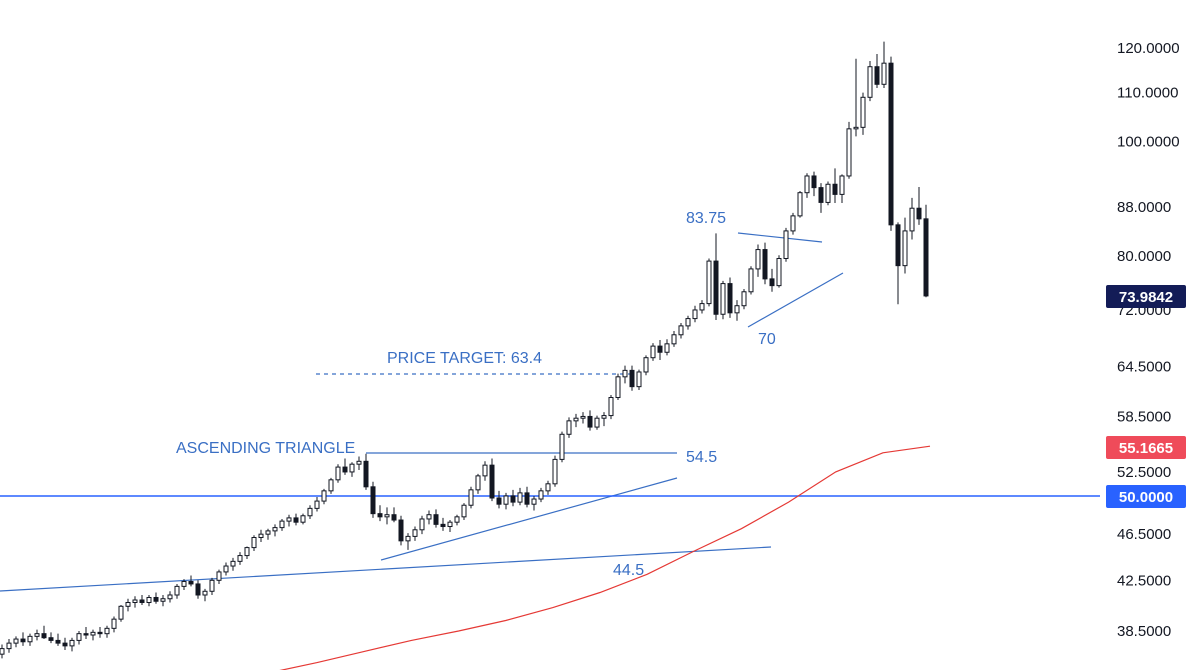  Describe the element at coordinates (1144, 534) in the screenshot. I see `price-tick-label: 46.5000` at that location.